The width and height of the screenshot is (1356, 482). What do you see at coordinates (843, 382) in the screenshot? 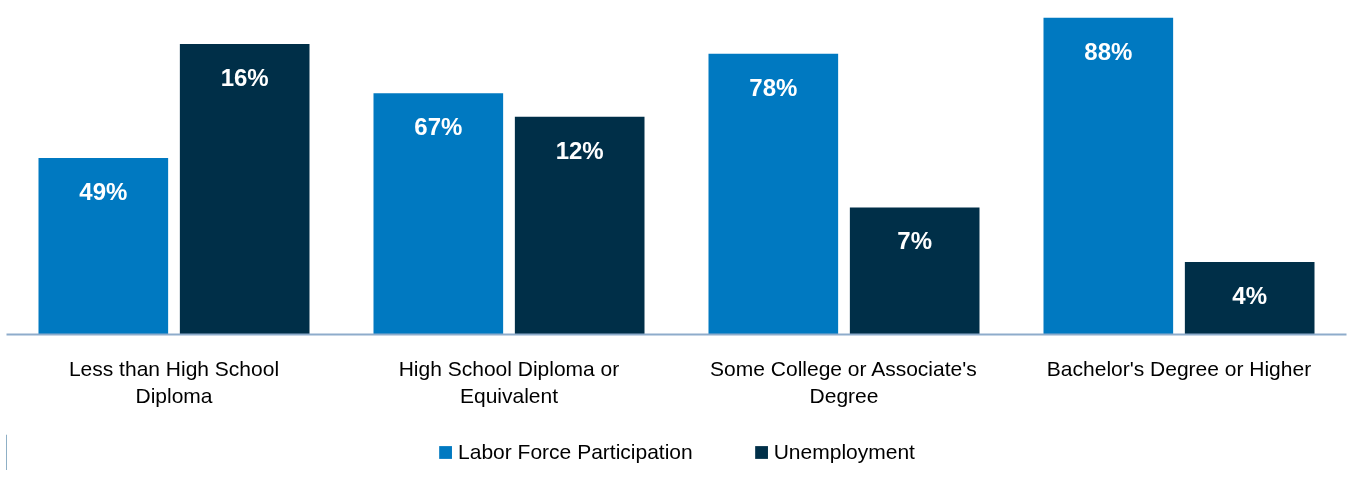
I see `x-tick-label: Some College or Associate's Degree` at bounding box center [843, 382].